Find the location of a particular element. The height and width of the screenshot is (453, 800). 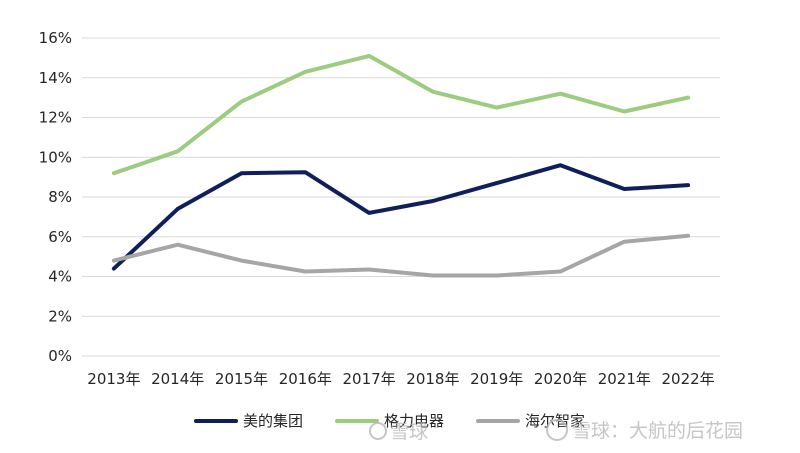

y-tick-label: 0% is located at coordinates (60, 356).